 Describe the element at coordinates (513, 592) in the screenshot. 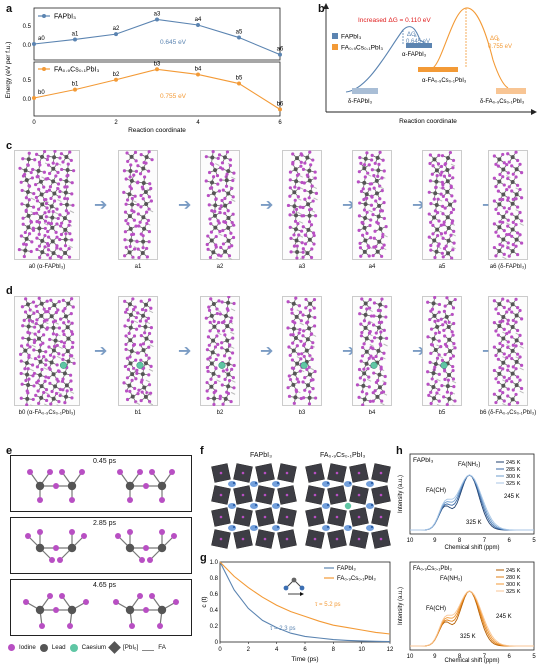

I see `ph-bot-legend-temp-3: 325 K` at that location.